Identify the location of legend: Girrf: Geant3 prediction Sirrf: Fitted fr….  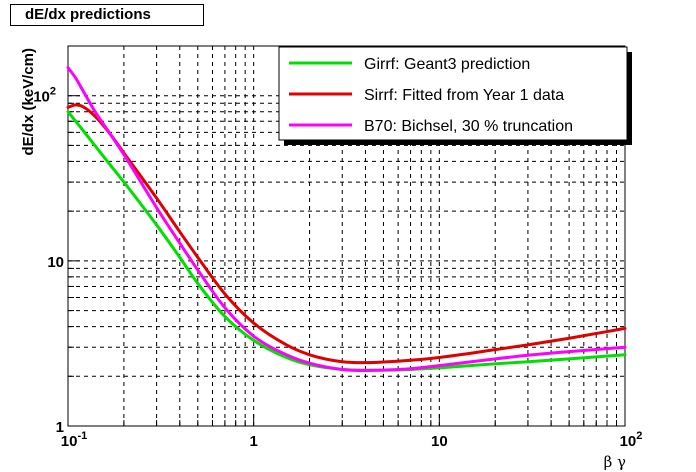
(455, 95).